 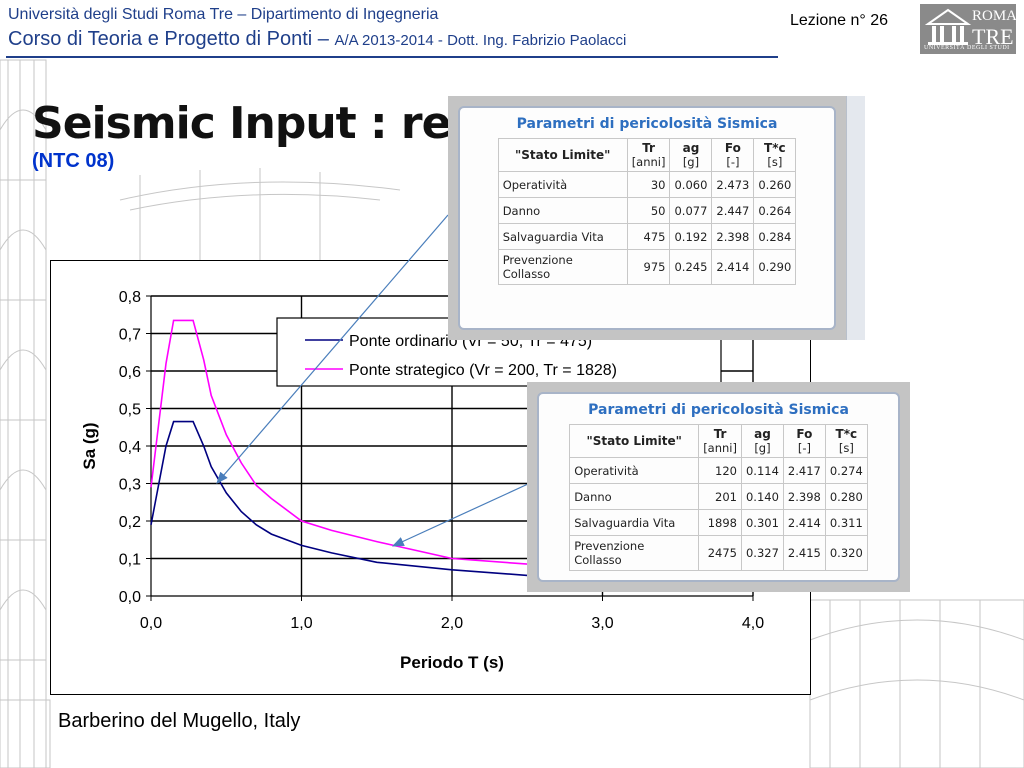 I want to click on y-tick-label: 0,0, so click(x=130, y=597).